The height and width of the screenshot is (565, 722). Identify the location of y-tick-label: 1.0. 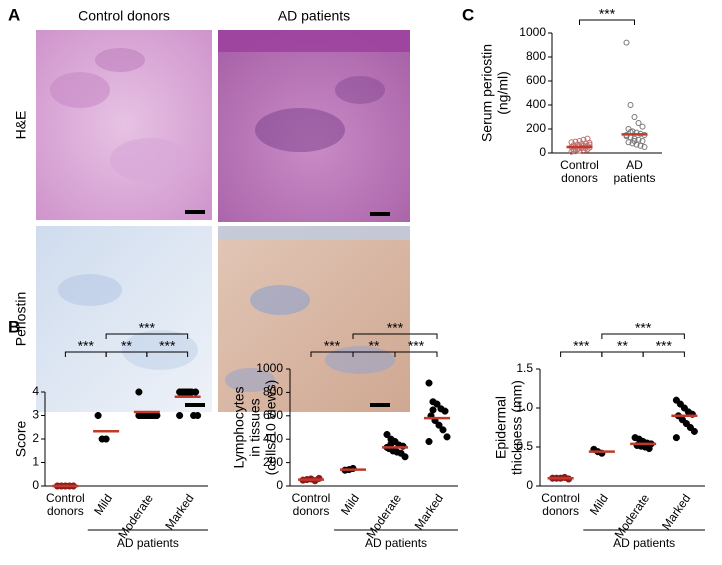
(524, 407).